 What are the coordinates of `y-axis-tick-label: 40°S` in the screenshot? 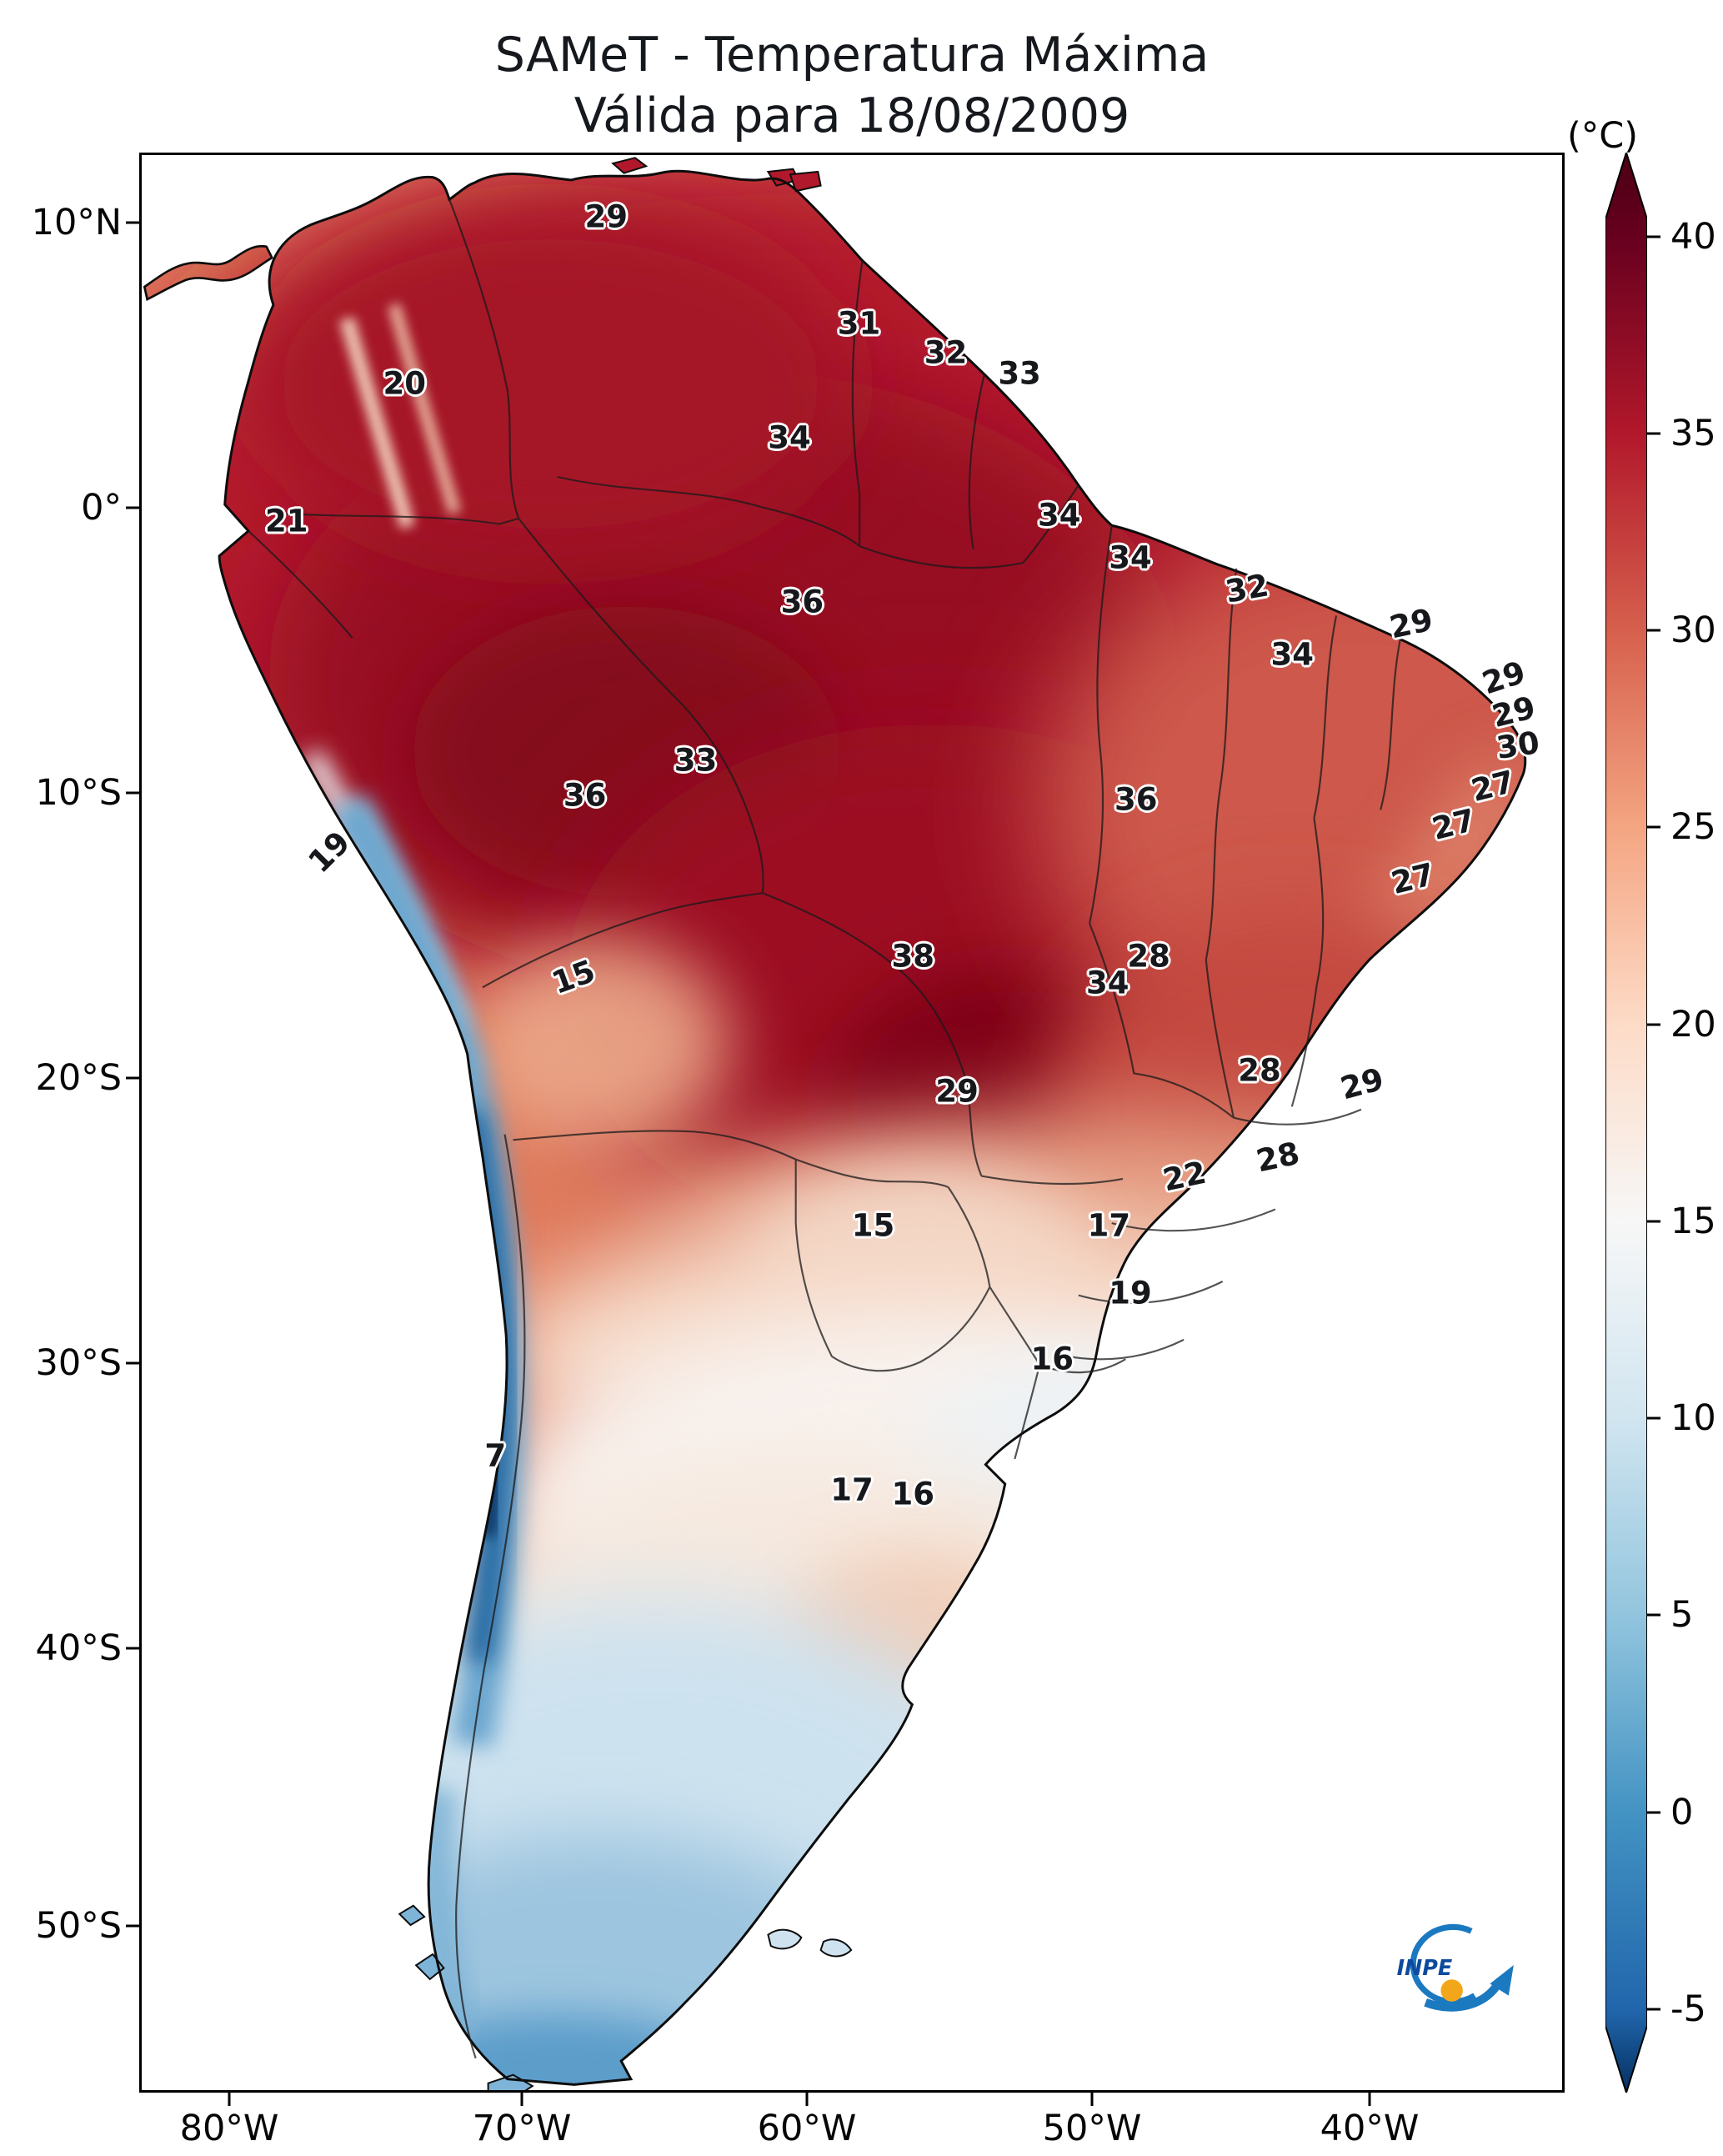 It's located at (78, 1648).